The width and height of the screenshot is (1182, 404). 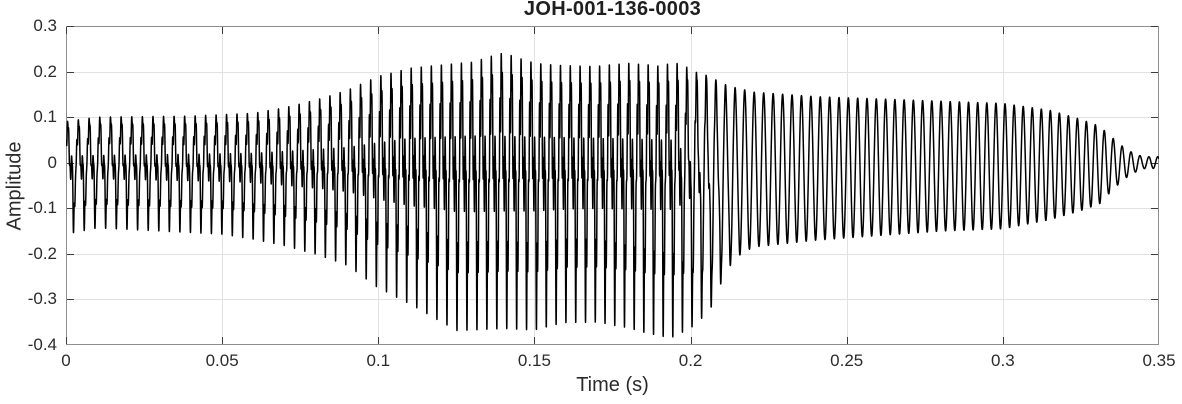 I want to click on x-tick-label: 0.35, so click(x=1159, y=360).